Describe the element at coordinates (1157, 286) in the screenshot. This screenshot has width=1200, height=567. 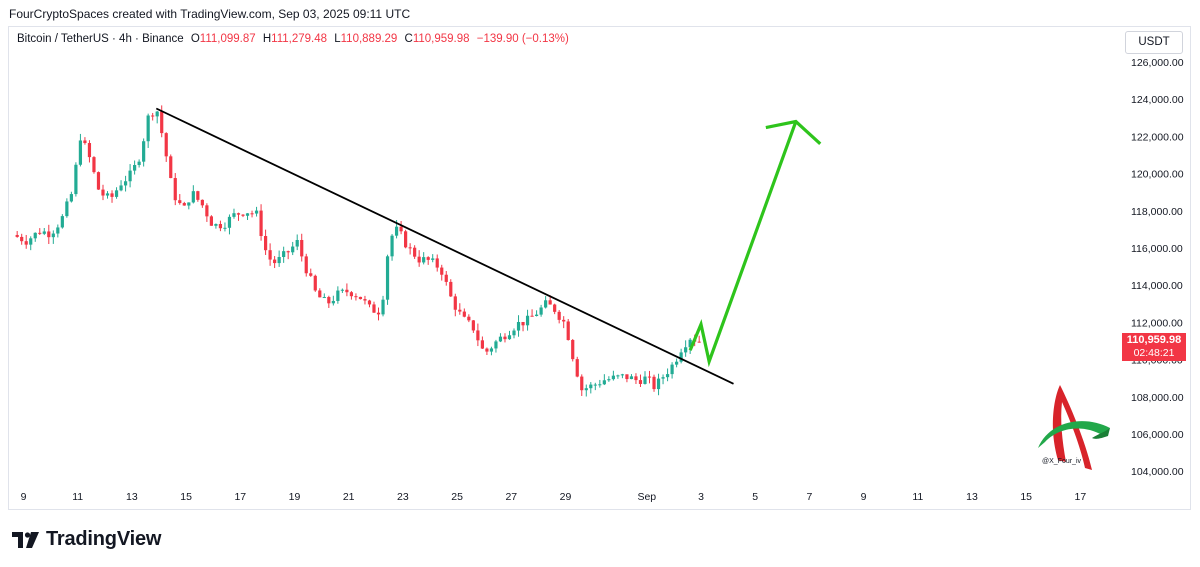
I see `y-tick-label: 114,000.00` at that location.